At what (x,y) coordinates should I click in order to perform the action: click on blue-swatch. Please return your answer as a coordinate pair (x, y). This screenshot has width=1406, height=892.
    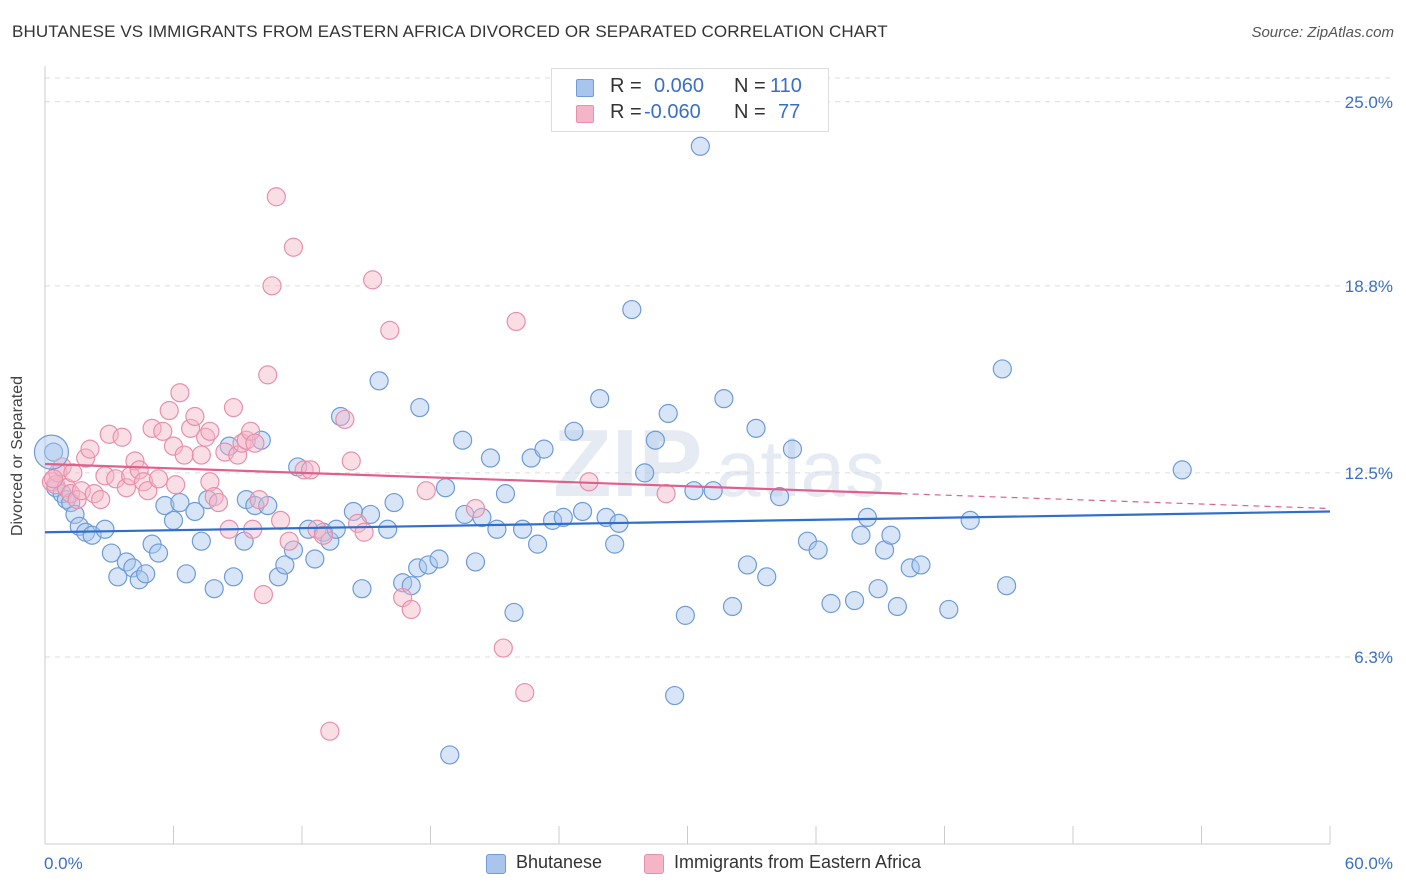
    Looking at the image, I should click on (585, 88).